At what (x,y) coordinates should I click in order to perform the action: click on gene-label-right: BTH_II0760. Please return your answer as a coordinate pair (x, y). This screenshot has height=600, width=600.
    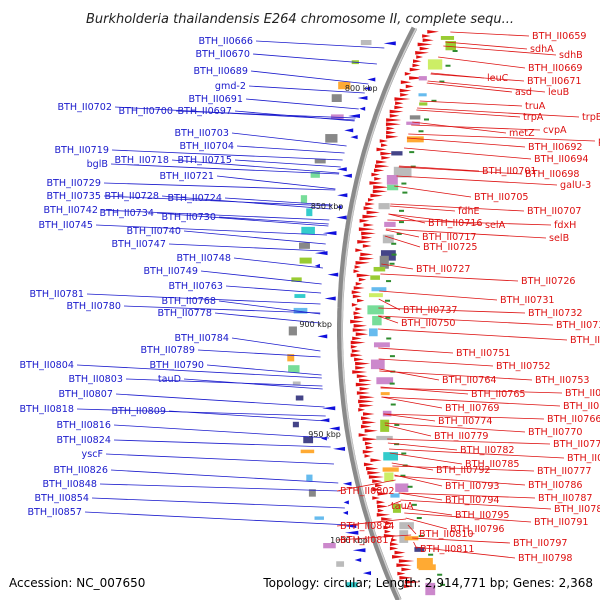
    Looking at the image, I should click on (581, 406).